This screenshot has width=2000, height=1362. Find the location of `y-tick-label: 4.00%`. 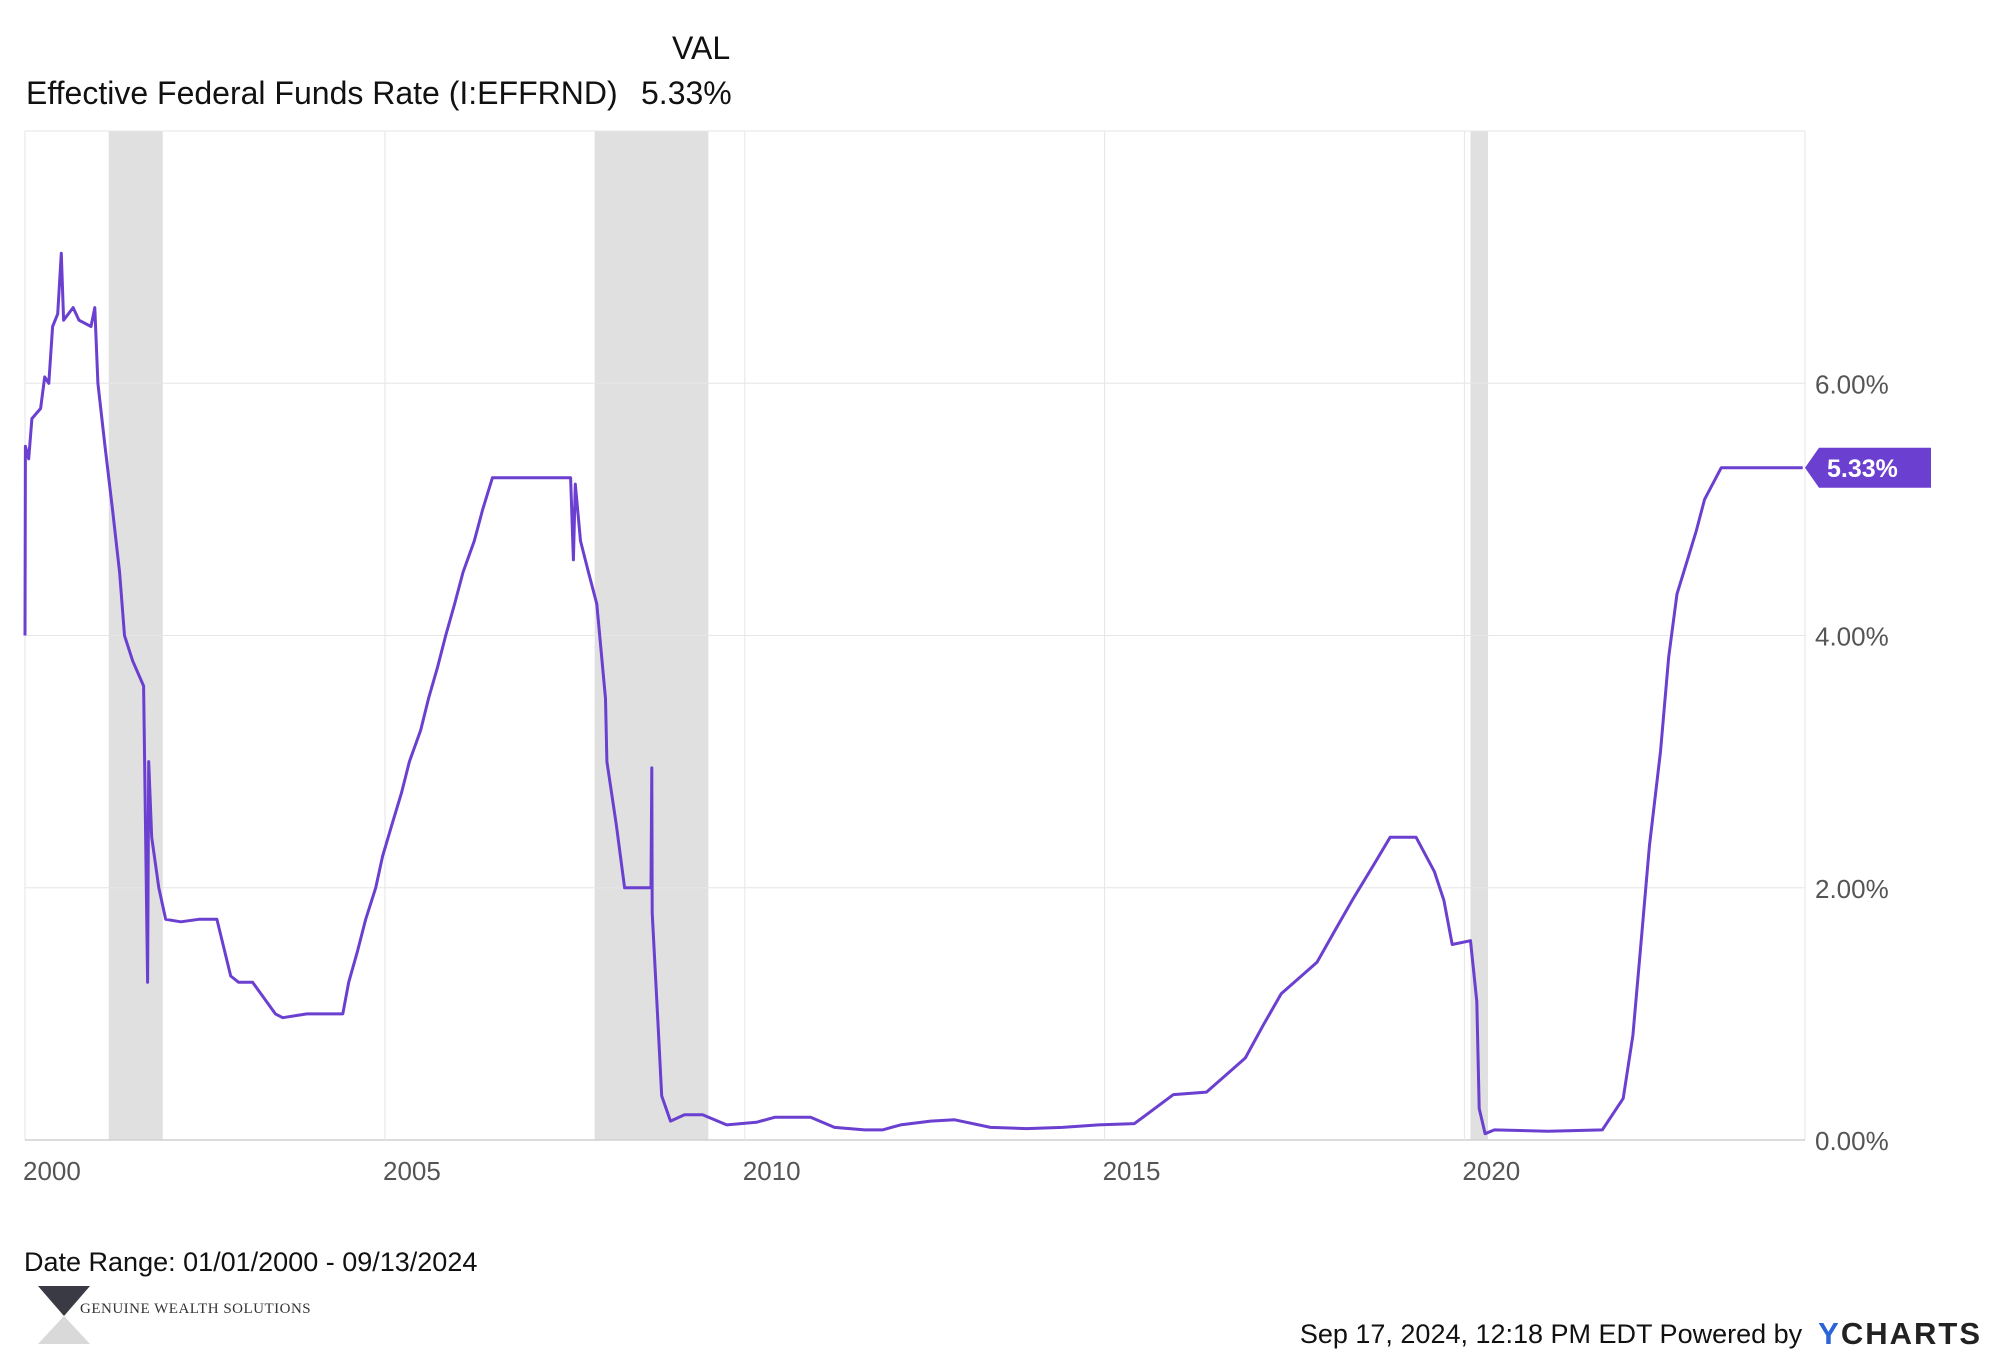

y-tick-label: 4.00% is located at coordinates (1852, 637).